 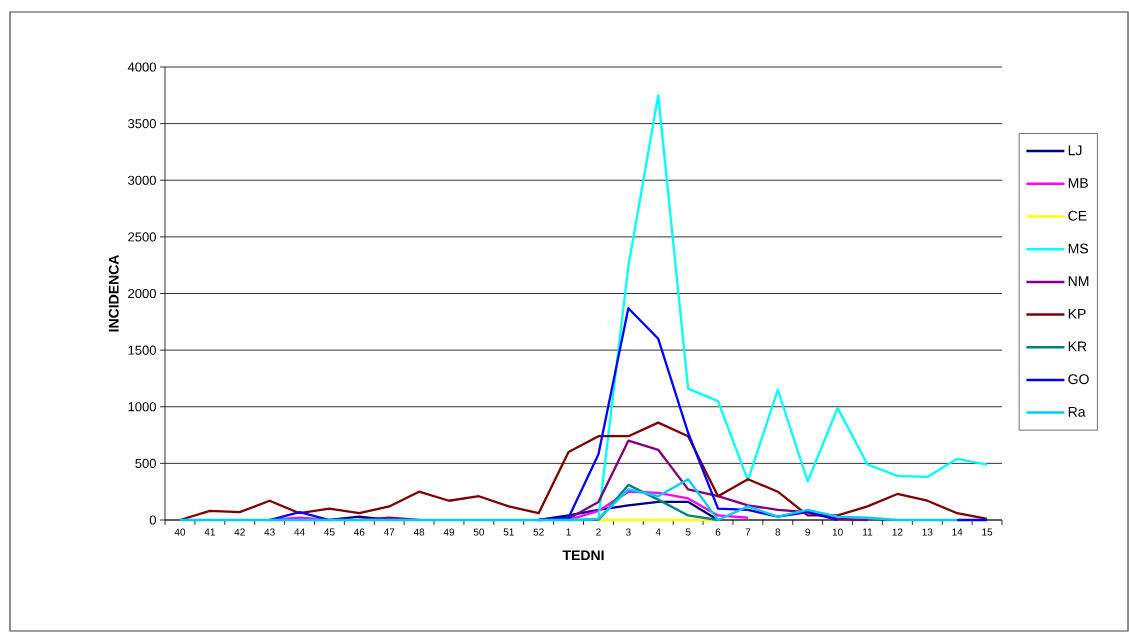 What do you see at coordinates (142, 293) in the screenshot?
I see `y-tick-label: 2000` at bounding box center [142, 293].